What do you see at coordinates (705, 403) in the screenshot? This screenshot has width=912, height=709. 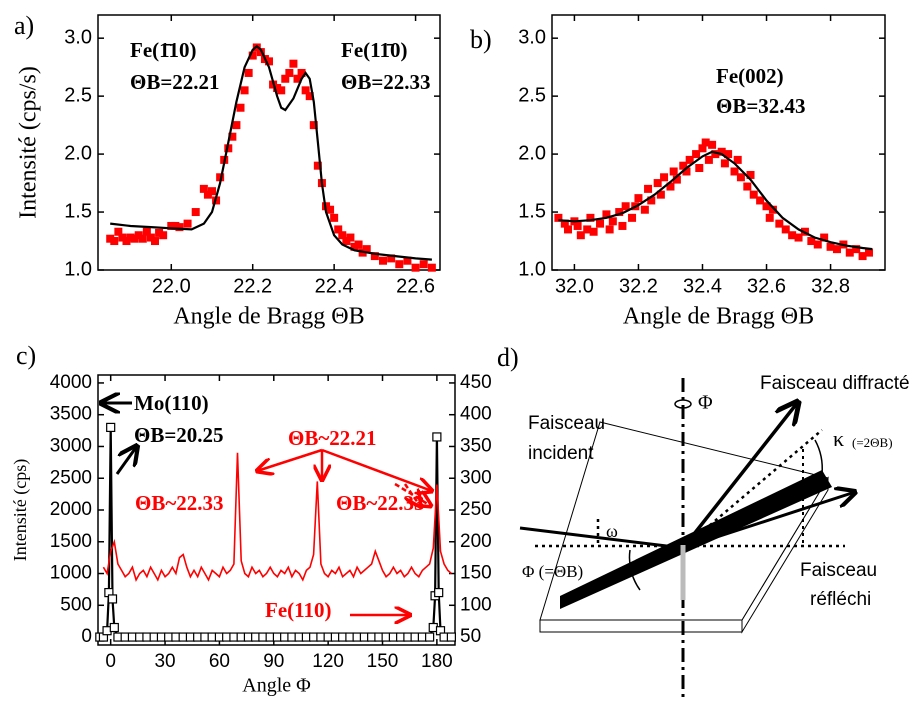 I see `axis-label: Φ` at bounding box center [705, 403].